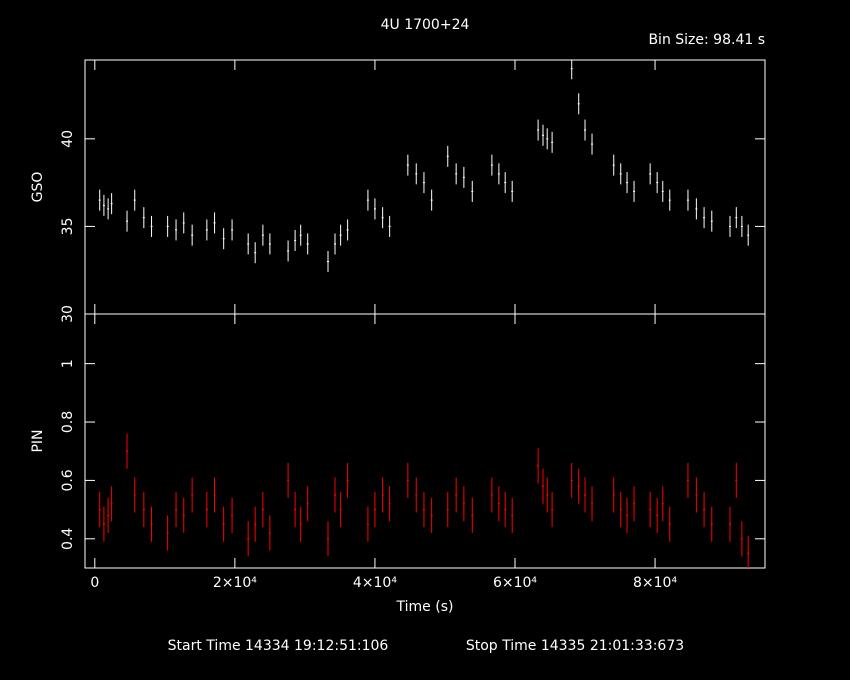 Image resolution: width=850 pixels, height=680 pixels. I want to click on chart-title: 4U 1700+24, so click(425, 25).